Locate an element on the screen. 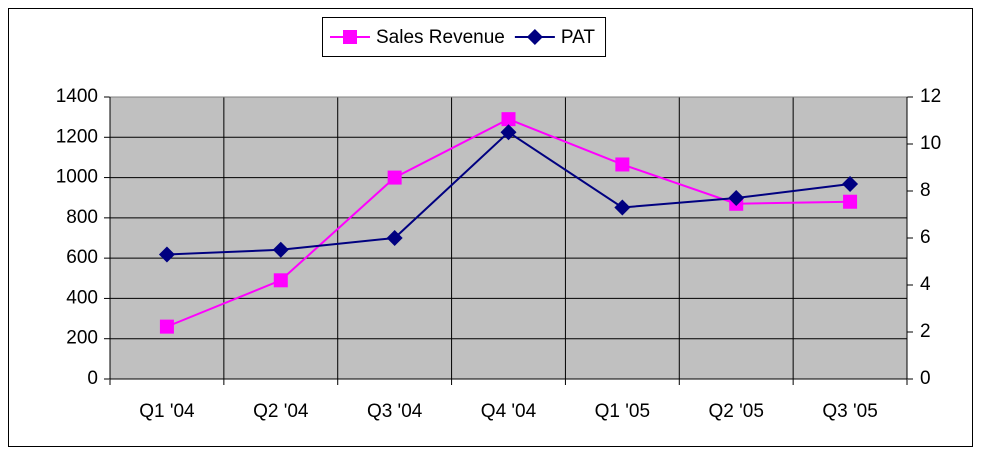 Image resolution: width=981 pixels, height=455 pixels. y2-tick-label: 6 is located at coordinates (925, 237).